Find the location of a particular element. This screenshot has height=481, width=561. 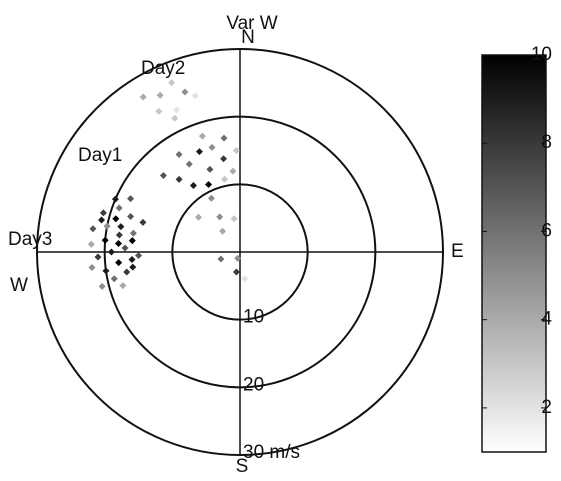

colorbar-tick-label: 10 is located at coordinates (541, 54).